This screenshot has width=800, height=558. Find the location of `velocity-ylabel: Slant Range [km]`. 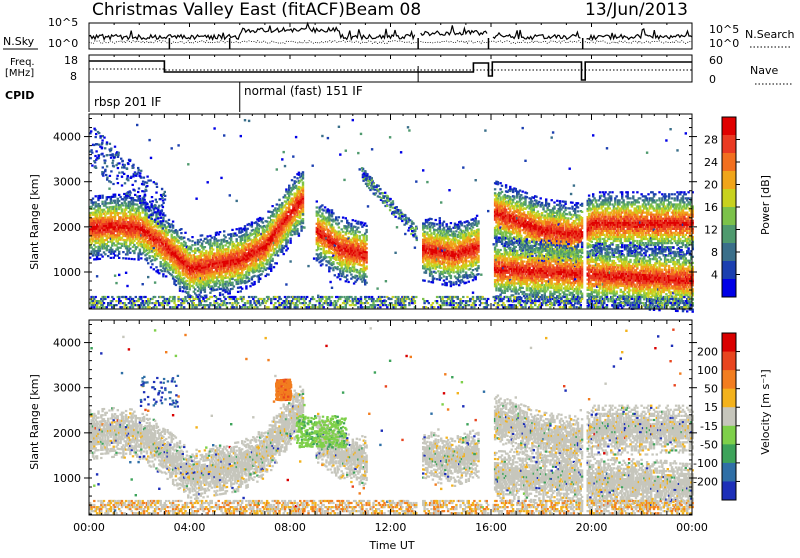

velocity-ylabel: Slant Range [km] is located at coordinates (34, 422).